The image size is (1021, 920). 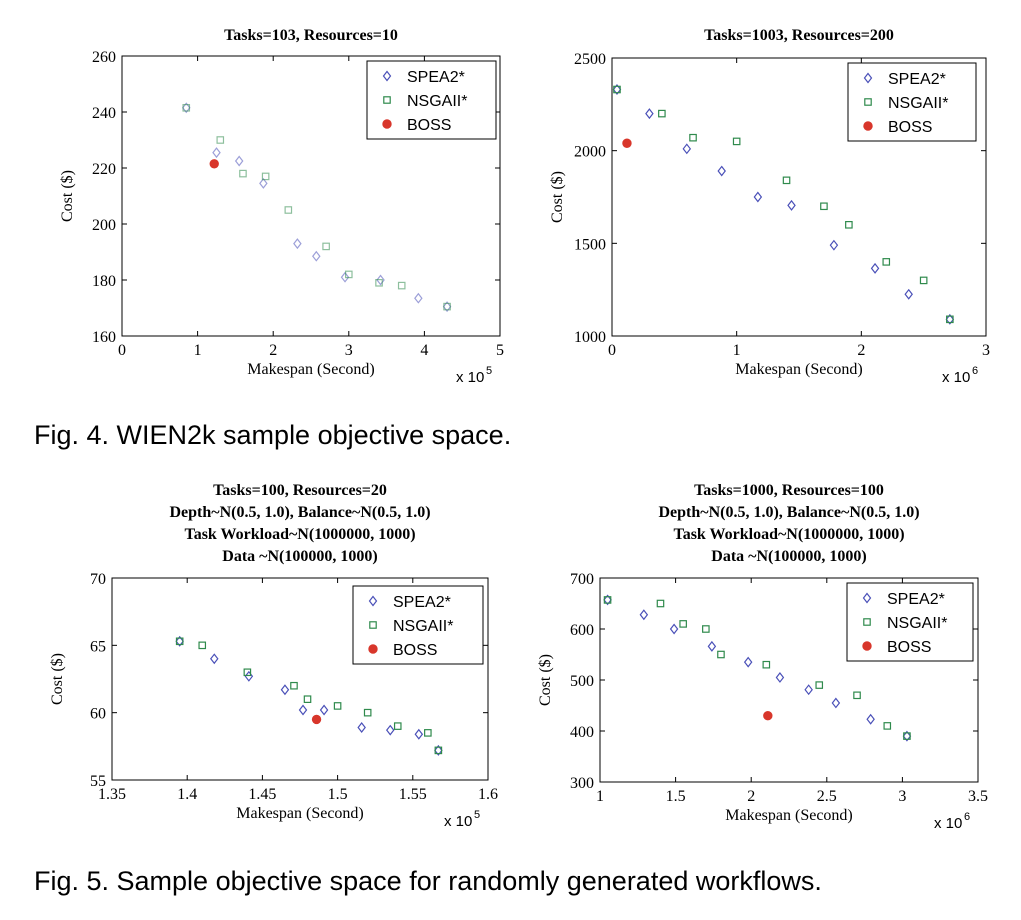 I want to click on x-tick-label: 4, so click(x=424, y=350).